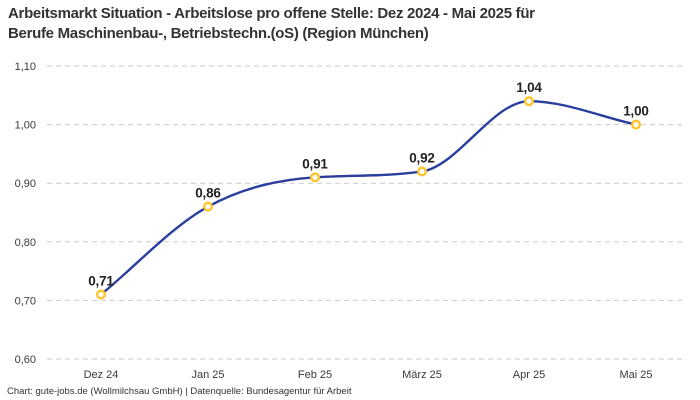 The image size is (700, 400). I want to click on y-axis-tick-label: 0,90, so click(25, 184).